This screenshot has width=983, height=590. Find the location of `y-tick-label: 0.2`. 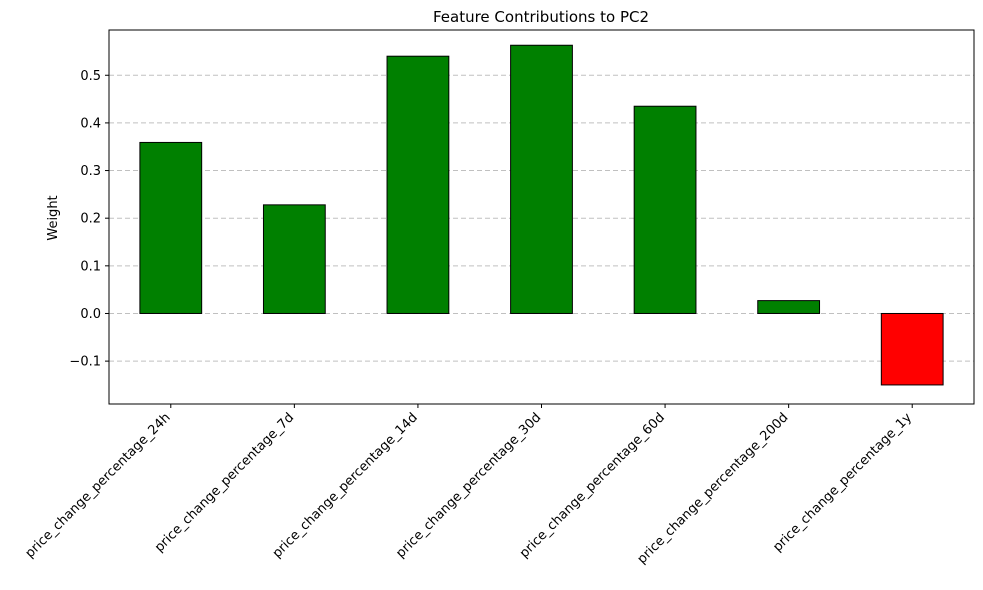

y-tick-label: 0.2 is located at coordinates (90, 219).